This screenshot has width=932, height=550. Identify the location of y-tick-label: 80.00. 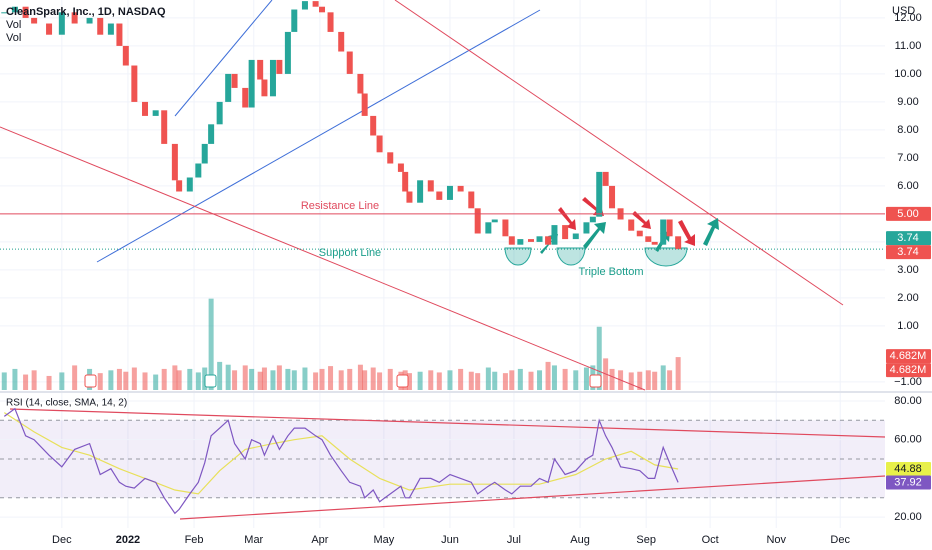
(908, 401).